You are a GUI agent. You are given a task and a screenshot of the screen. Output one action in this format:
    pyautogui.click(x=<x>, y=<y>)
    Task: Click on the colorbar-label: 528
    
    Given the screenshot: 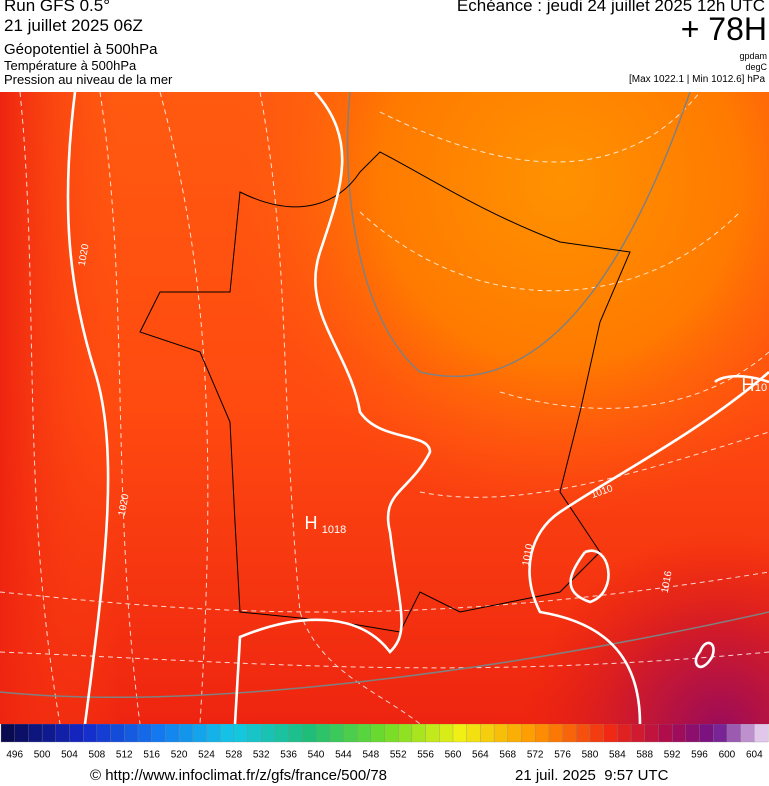 What is the action you would take?
    pyautogui.click(x=233, y=755)
    